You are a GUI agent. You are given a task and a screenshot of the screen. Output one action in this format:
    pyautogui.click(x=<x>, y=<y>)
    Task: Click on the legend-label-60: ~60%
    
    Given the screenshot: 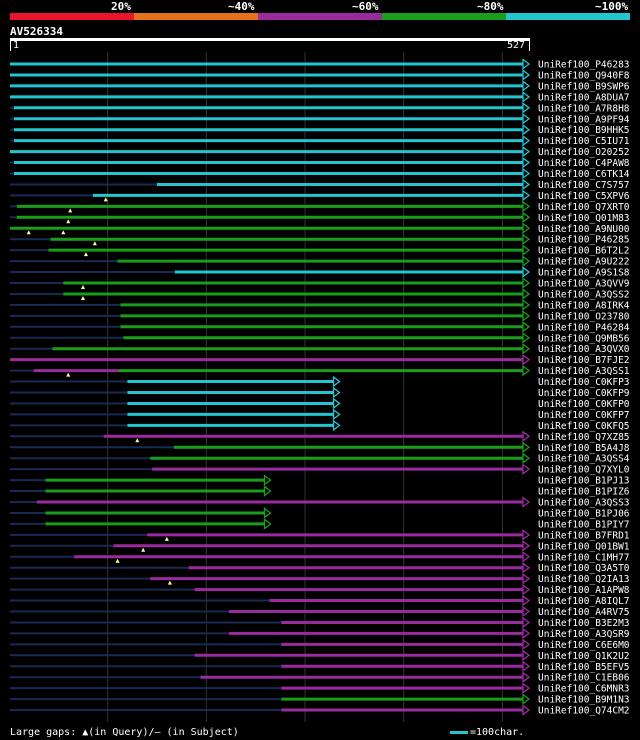 What is the action you would take?
    pyautogui.click(x=365, y=6)
    